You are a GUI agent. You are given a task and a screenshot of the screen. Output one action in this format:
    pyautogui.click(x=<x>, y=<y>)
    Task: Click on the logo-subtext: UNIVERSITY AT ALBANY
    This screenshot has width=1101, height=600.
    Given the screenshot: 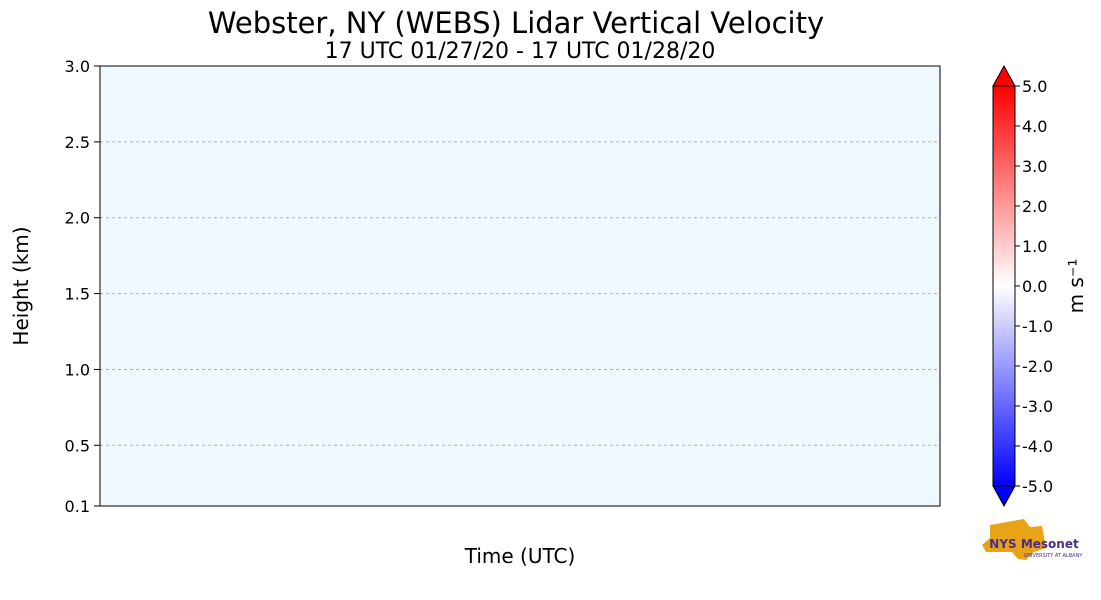 What is the action you would take?
    pyautogui.click(x=1054, y=556)
    